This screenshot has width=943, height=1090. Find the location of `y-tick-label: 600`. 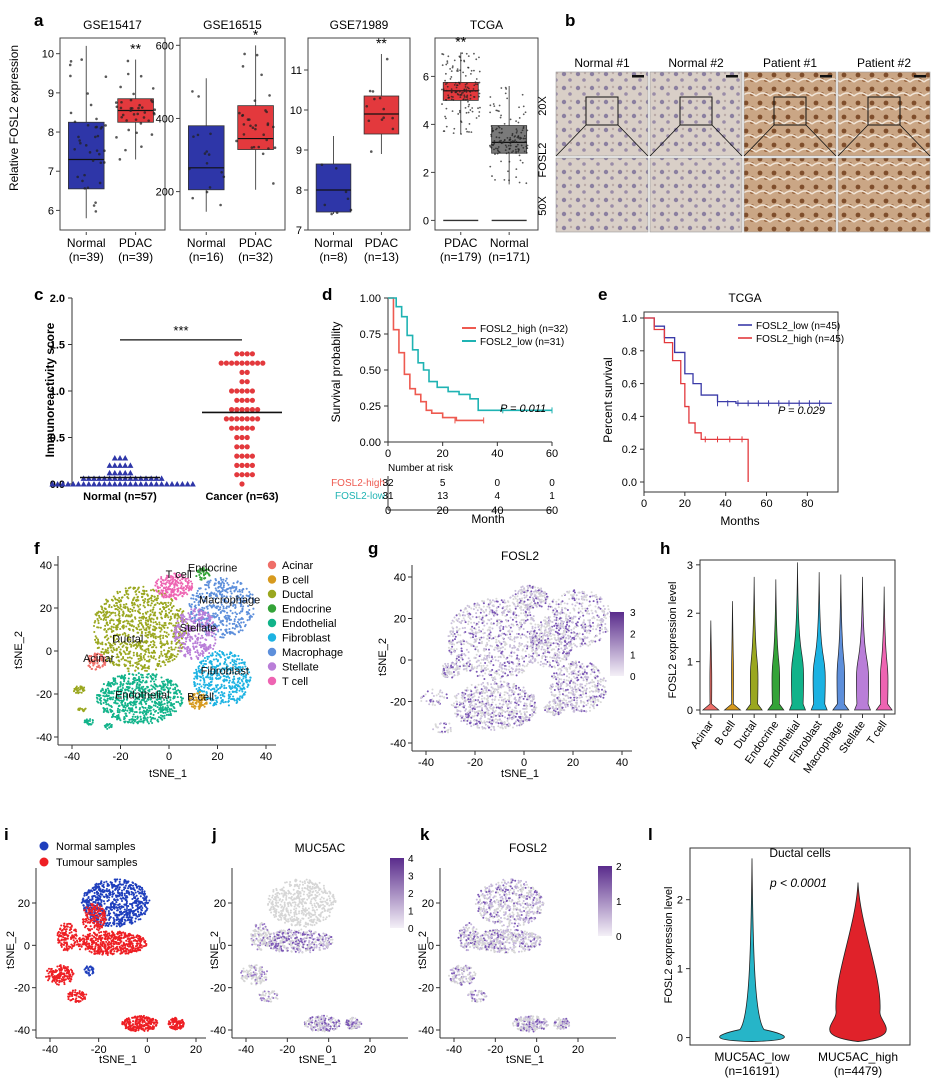

y-tick-label: 600 is located at coordinates (165, 46).